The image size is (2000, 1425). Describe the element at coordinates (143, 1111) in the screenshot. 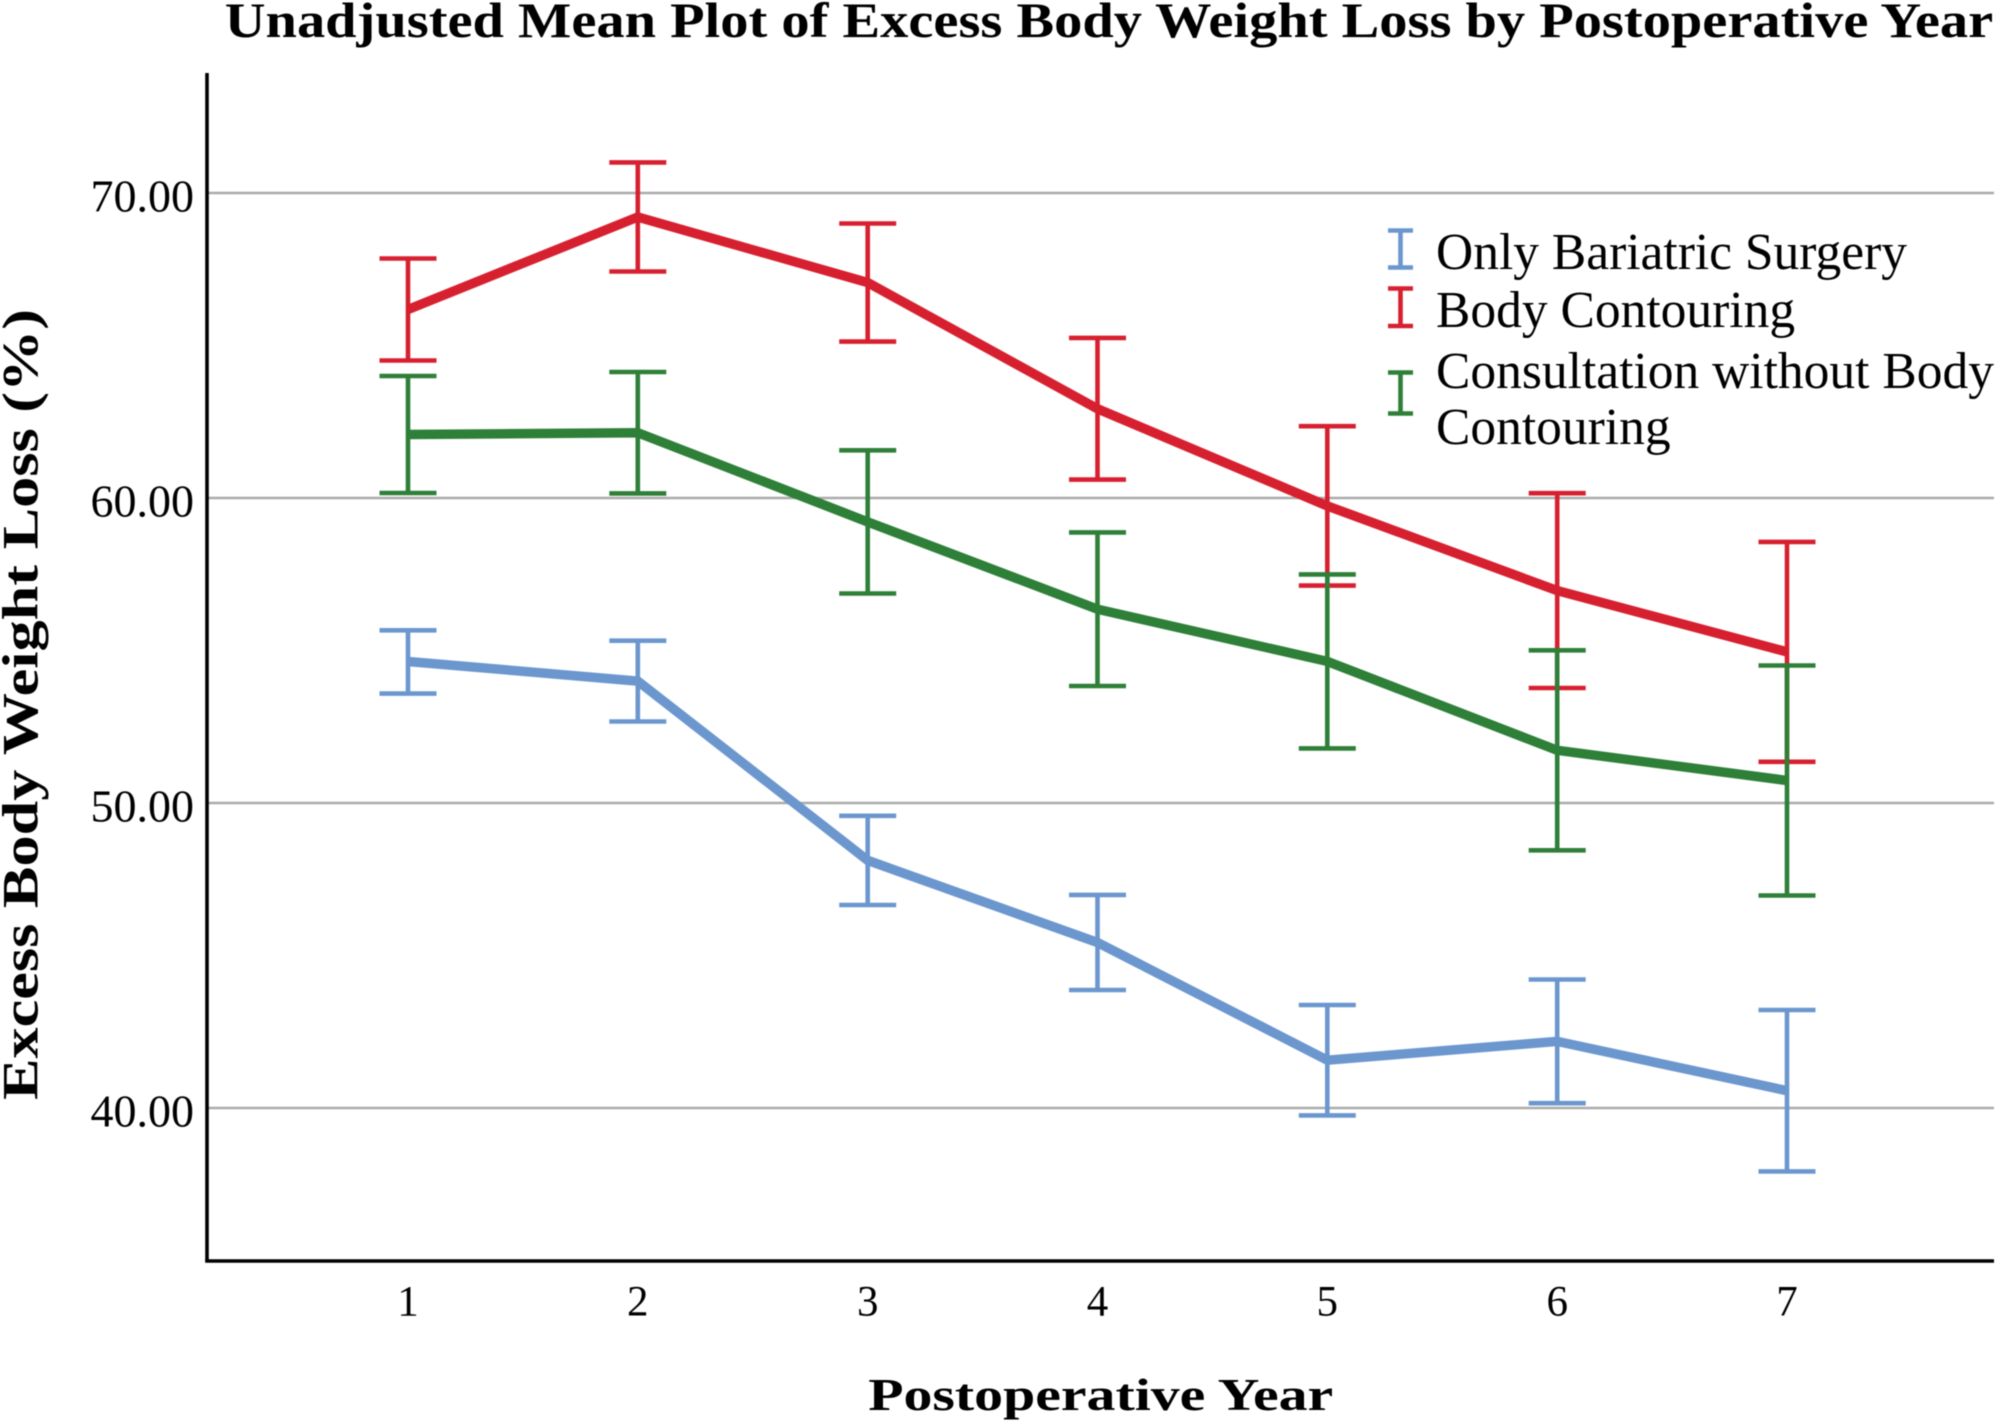

I see `svg-text: 40.00` at that location.